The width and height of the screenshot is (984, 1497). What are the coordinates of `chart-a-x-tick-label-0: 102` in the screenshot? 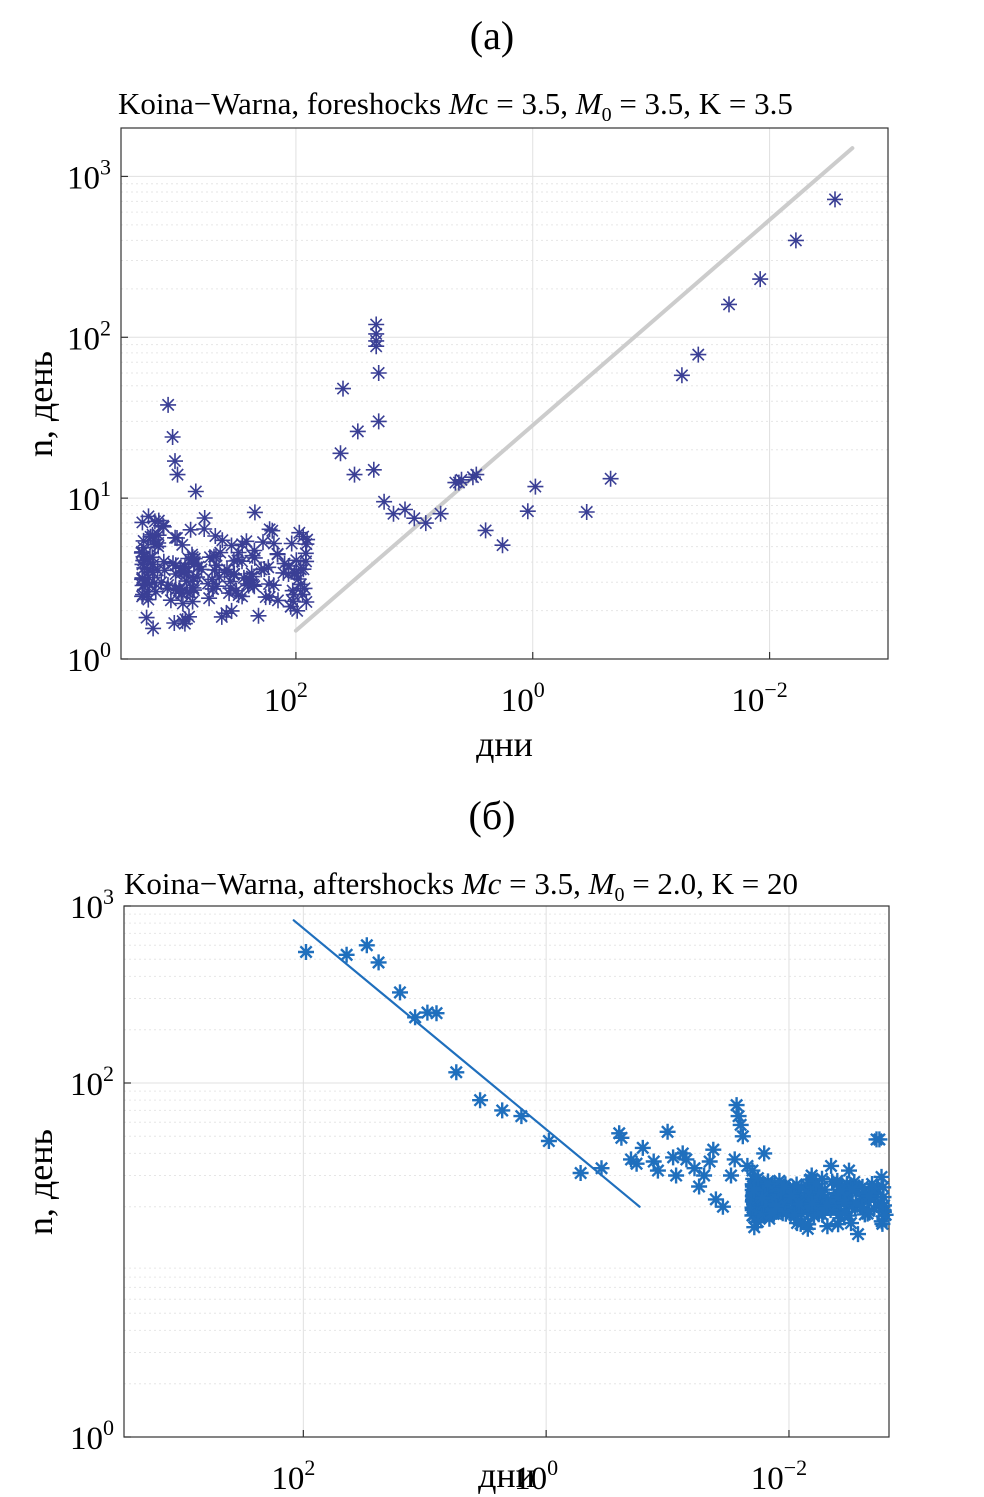 It's located at (286, 698).